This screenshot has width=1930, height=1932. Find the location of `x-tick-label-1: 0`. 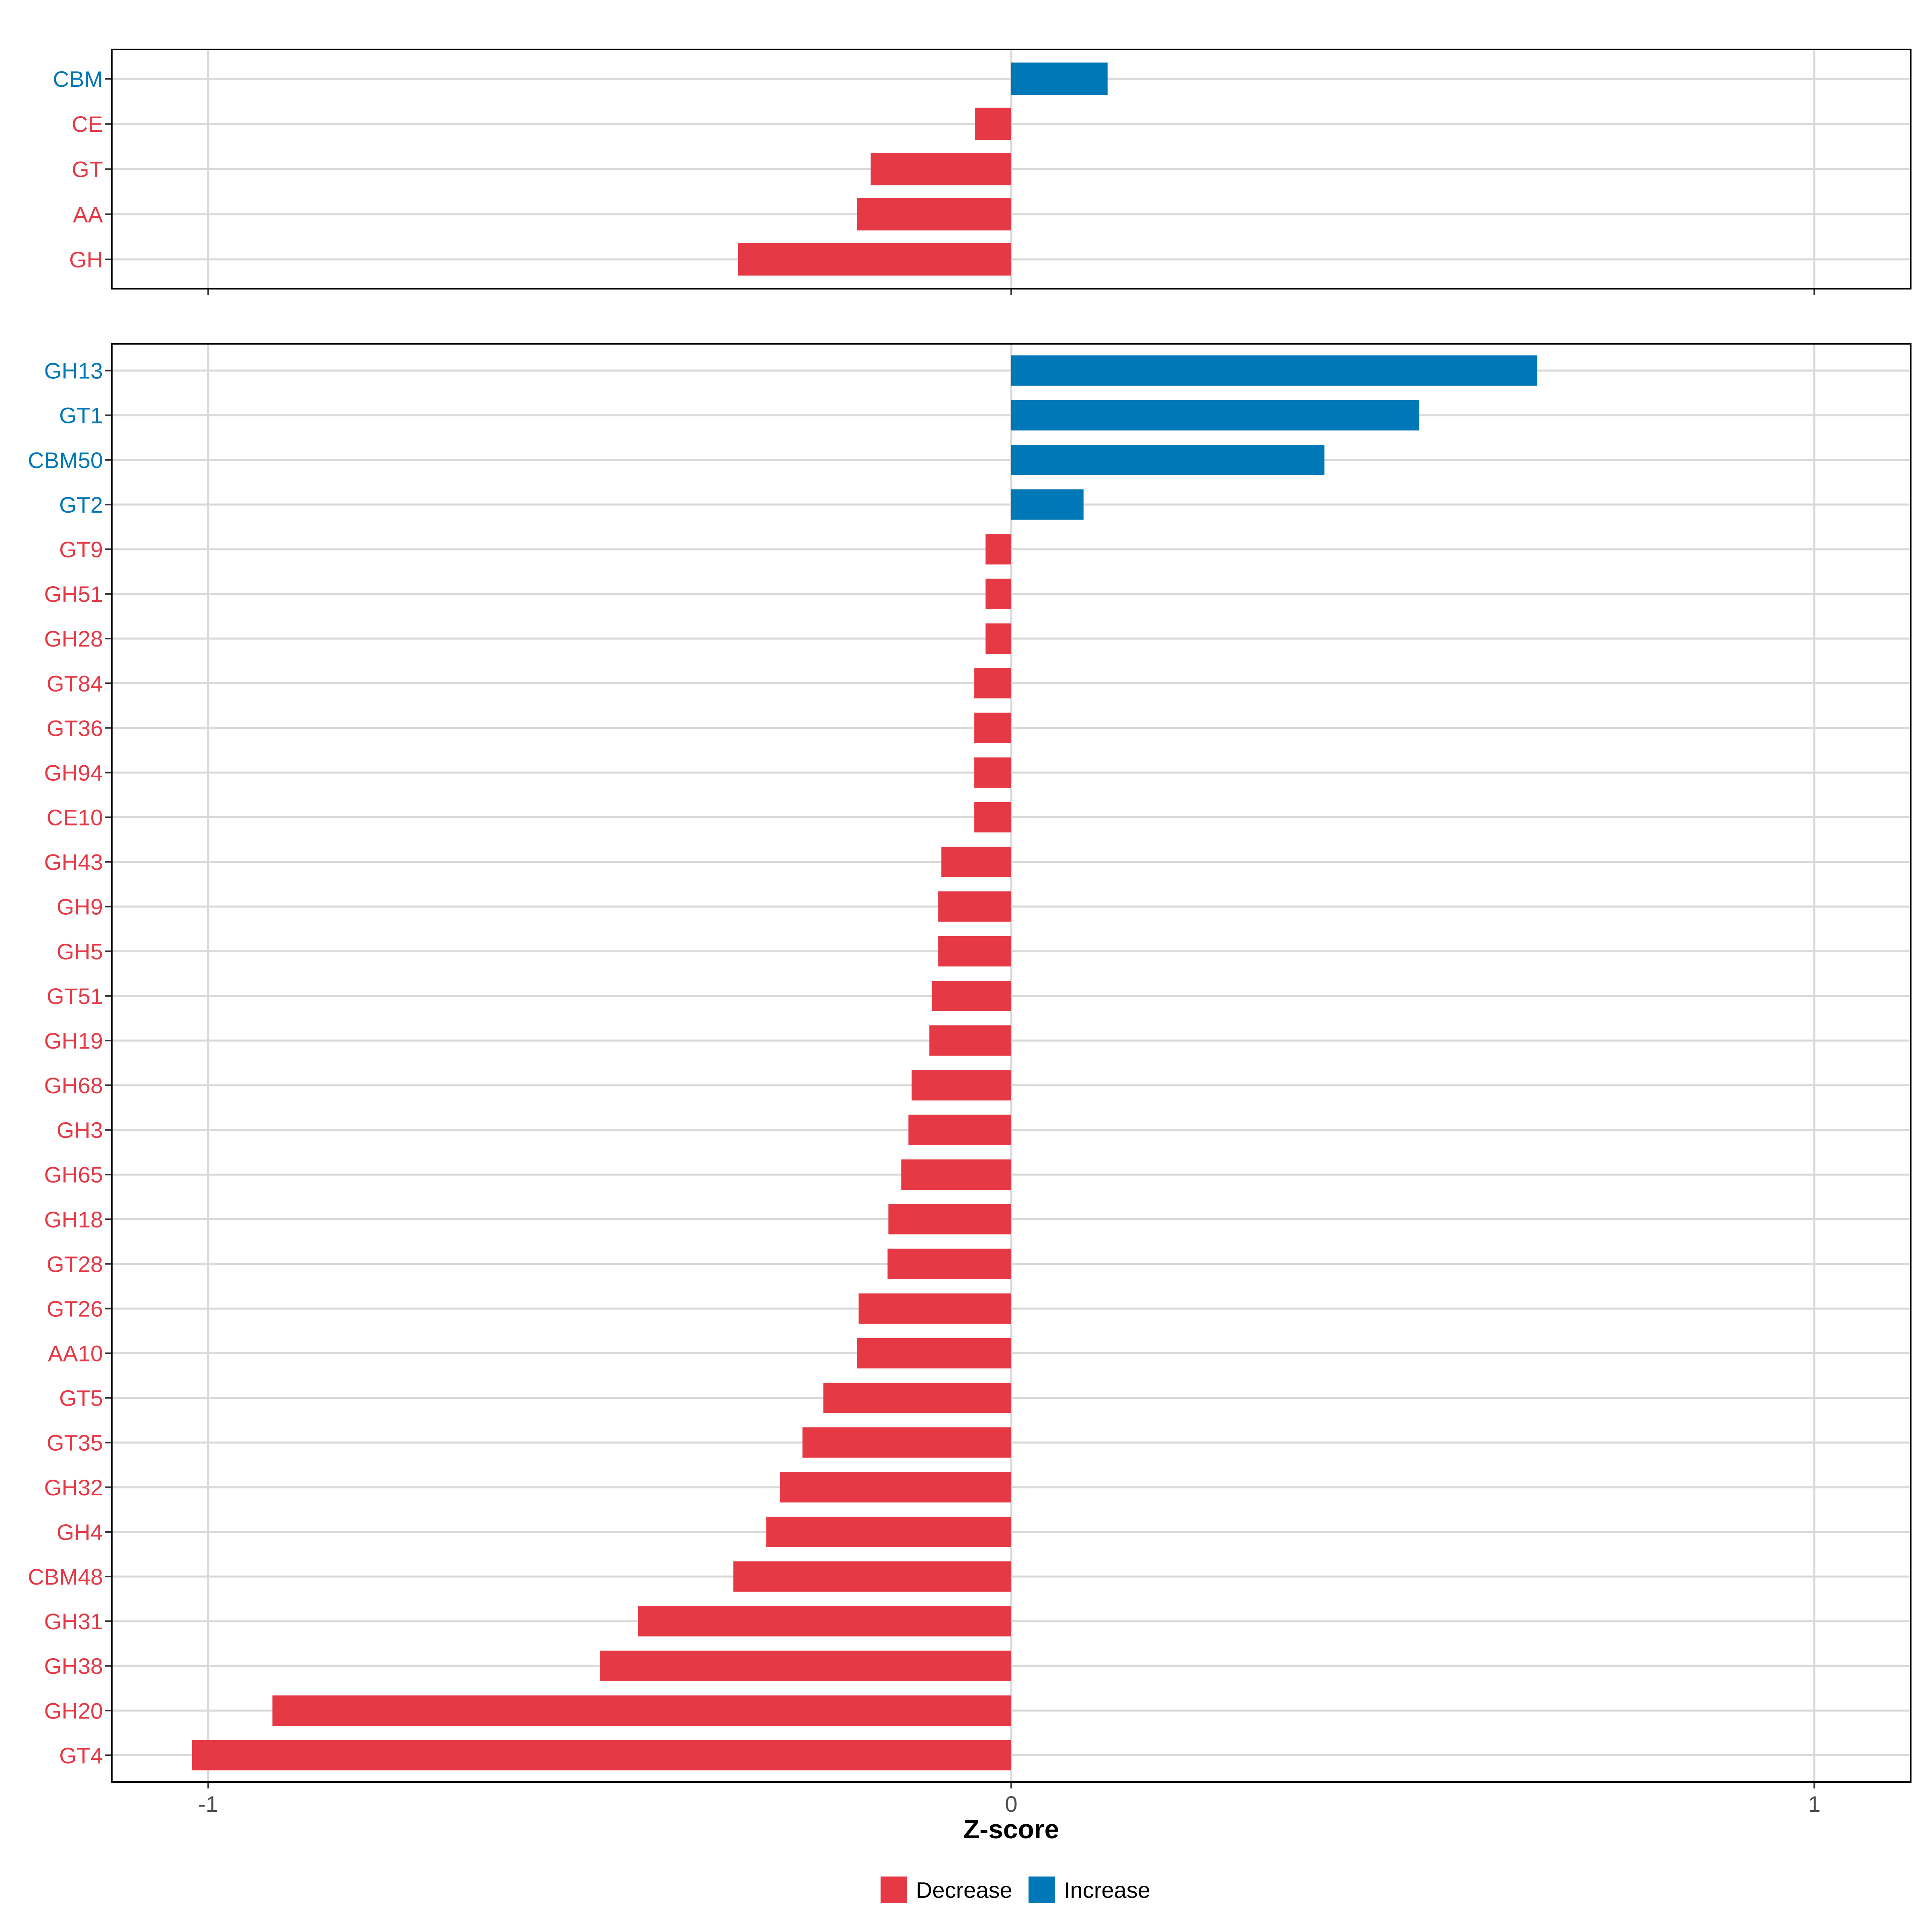

x-tick-label-1: 0 is located at coordinates (1011, 1804).